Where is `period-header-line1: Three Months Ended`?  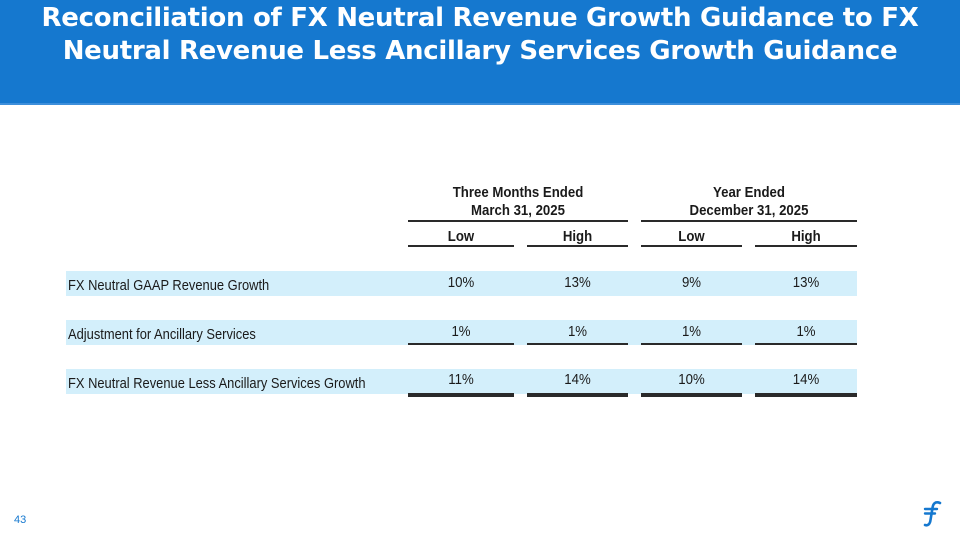 period-header-line1: Three Months Ended is located at coordinates (518, 192).